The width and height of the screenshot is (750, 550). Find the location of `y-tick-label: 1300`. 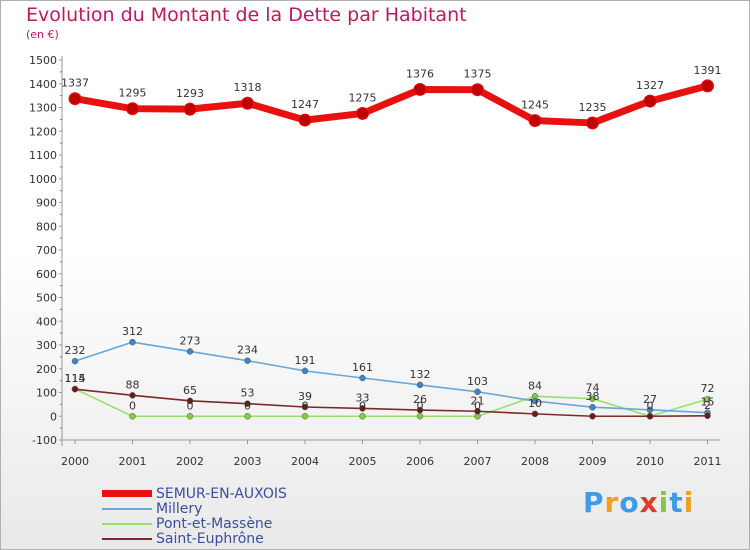

y-tick-label: 1300 is located at coordinates (43, 108).